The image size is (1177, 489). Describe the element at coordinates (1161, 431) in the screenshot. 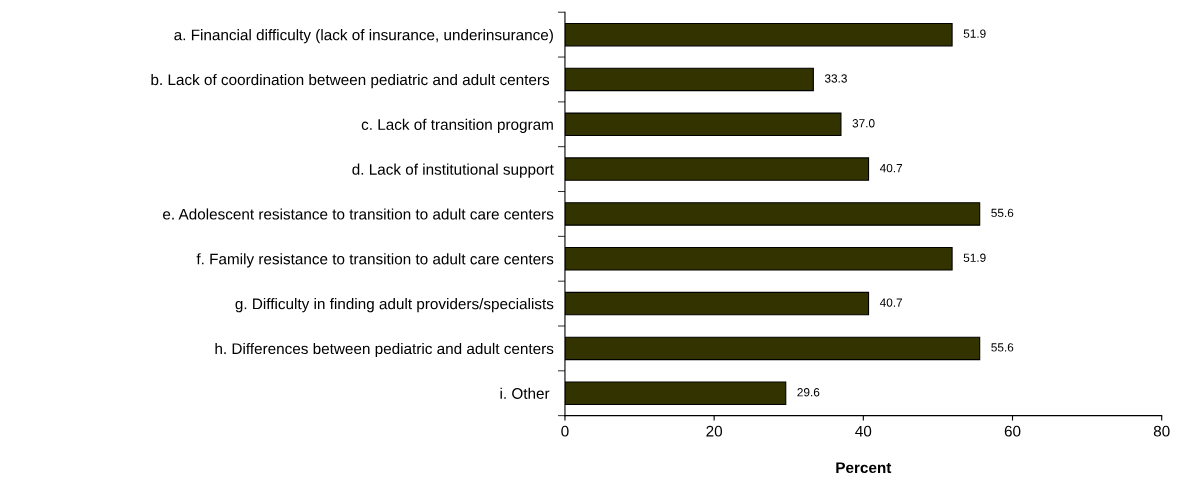

I see `x-tick-label: 80` at that location.